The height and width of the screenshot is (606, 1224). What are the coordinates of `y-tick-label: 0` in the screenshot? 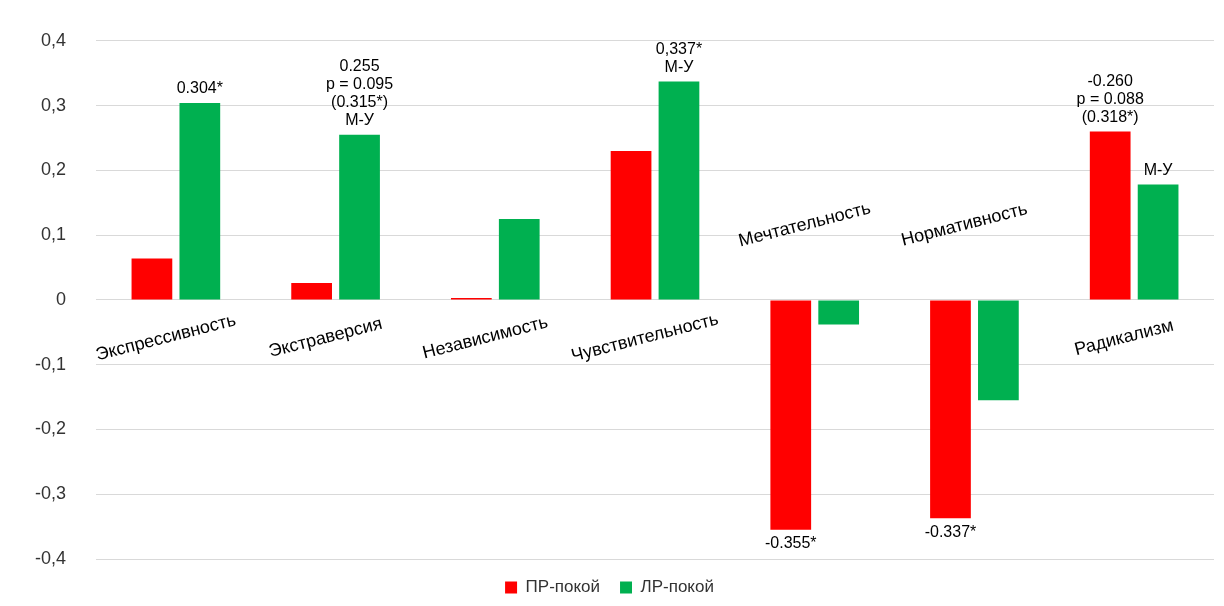 It's located at (61, 298).